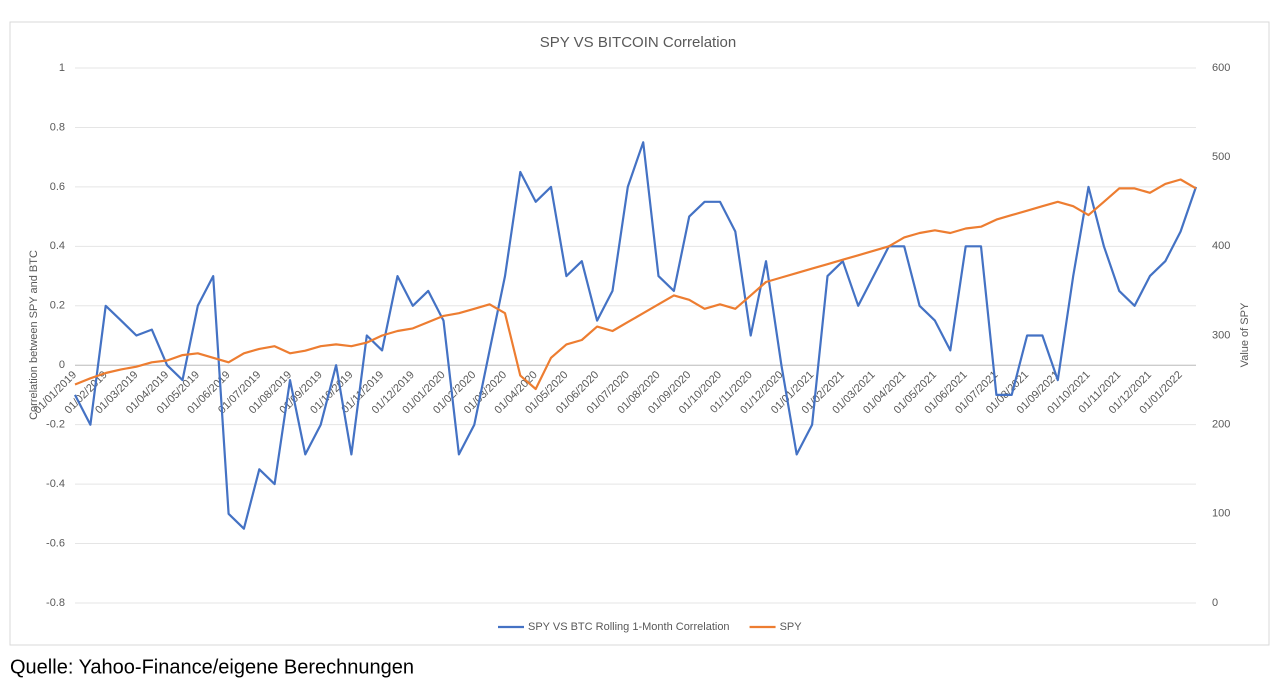  Describe the element at coordinates (638, 42) in the screenshot. I see `chart-title: SPY VS BITCOIN Correlation` at that location.